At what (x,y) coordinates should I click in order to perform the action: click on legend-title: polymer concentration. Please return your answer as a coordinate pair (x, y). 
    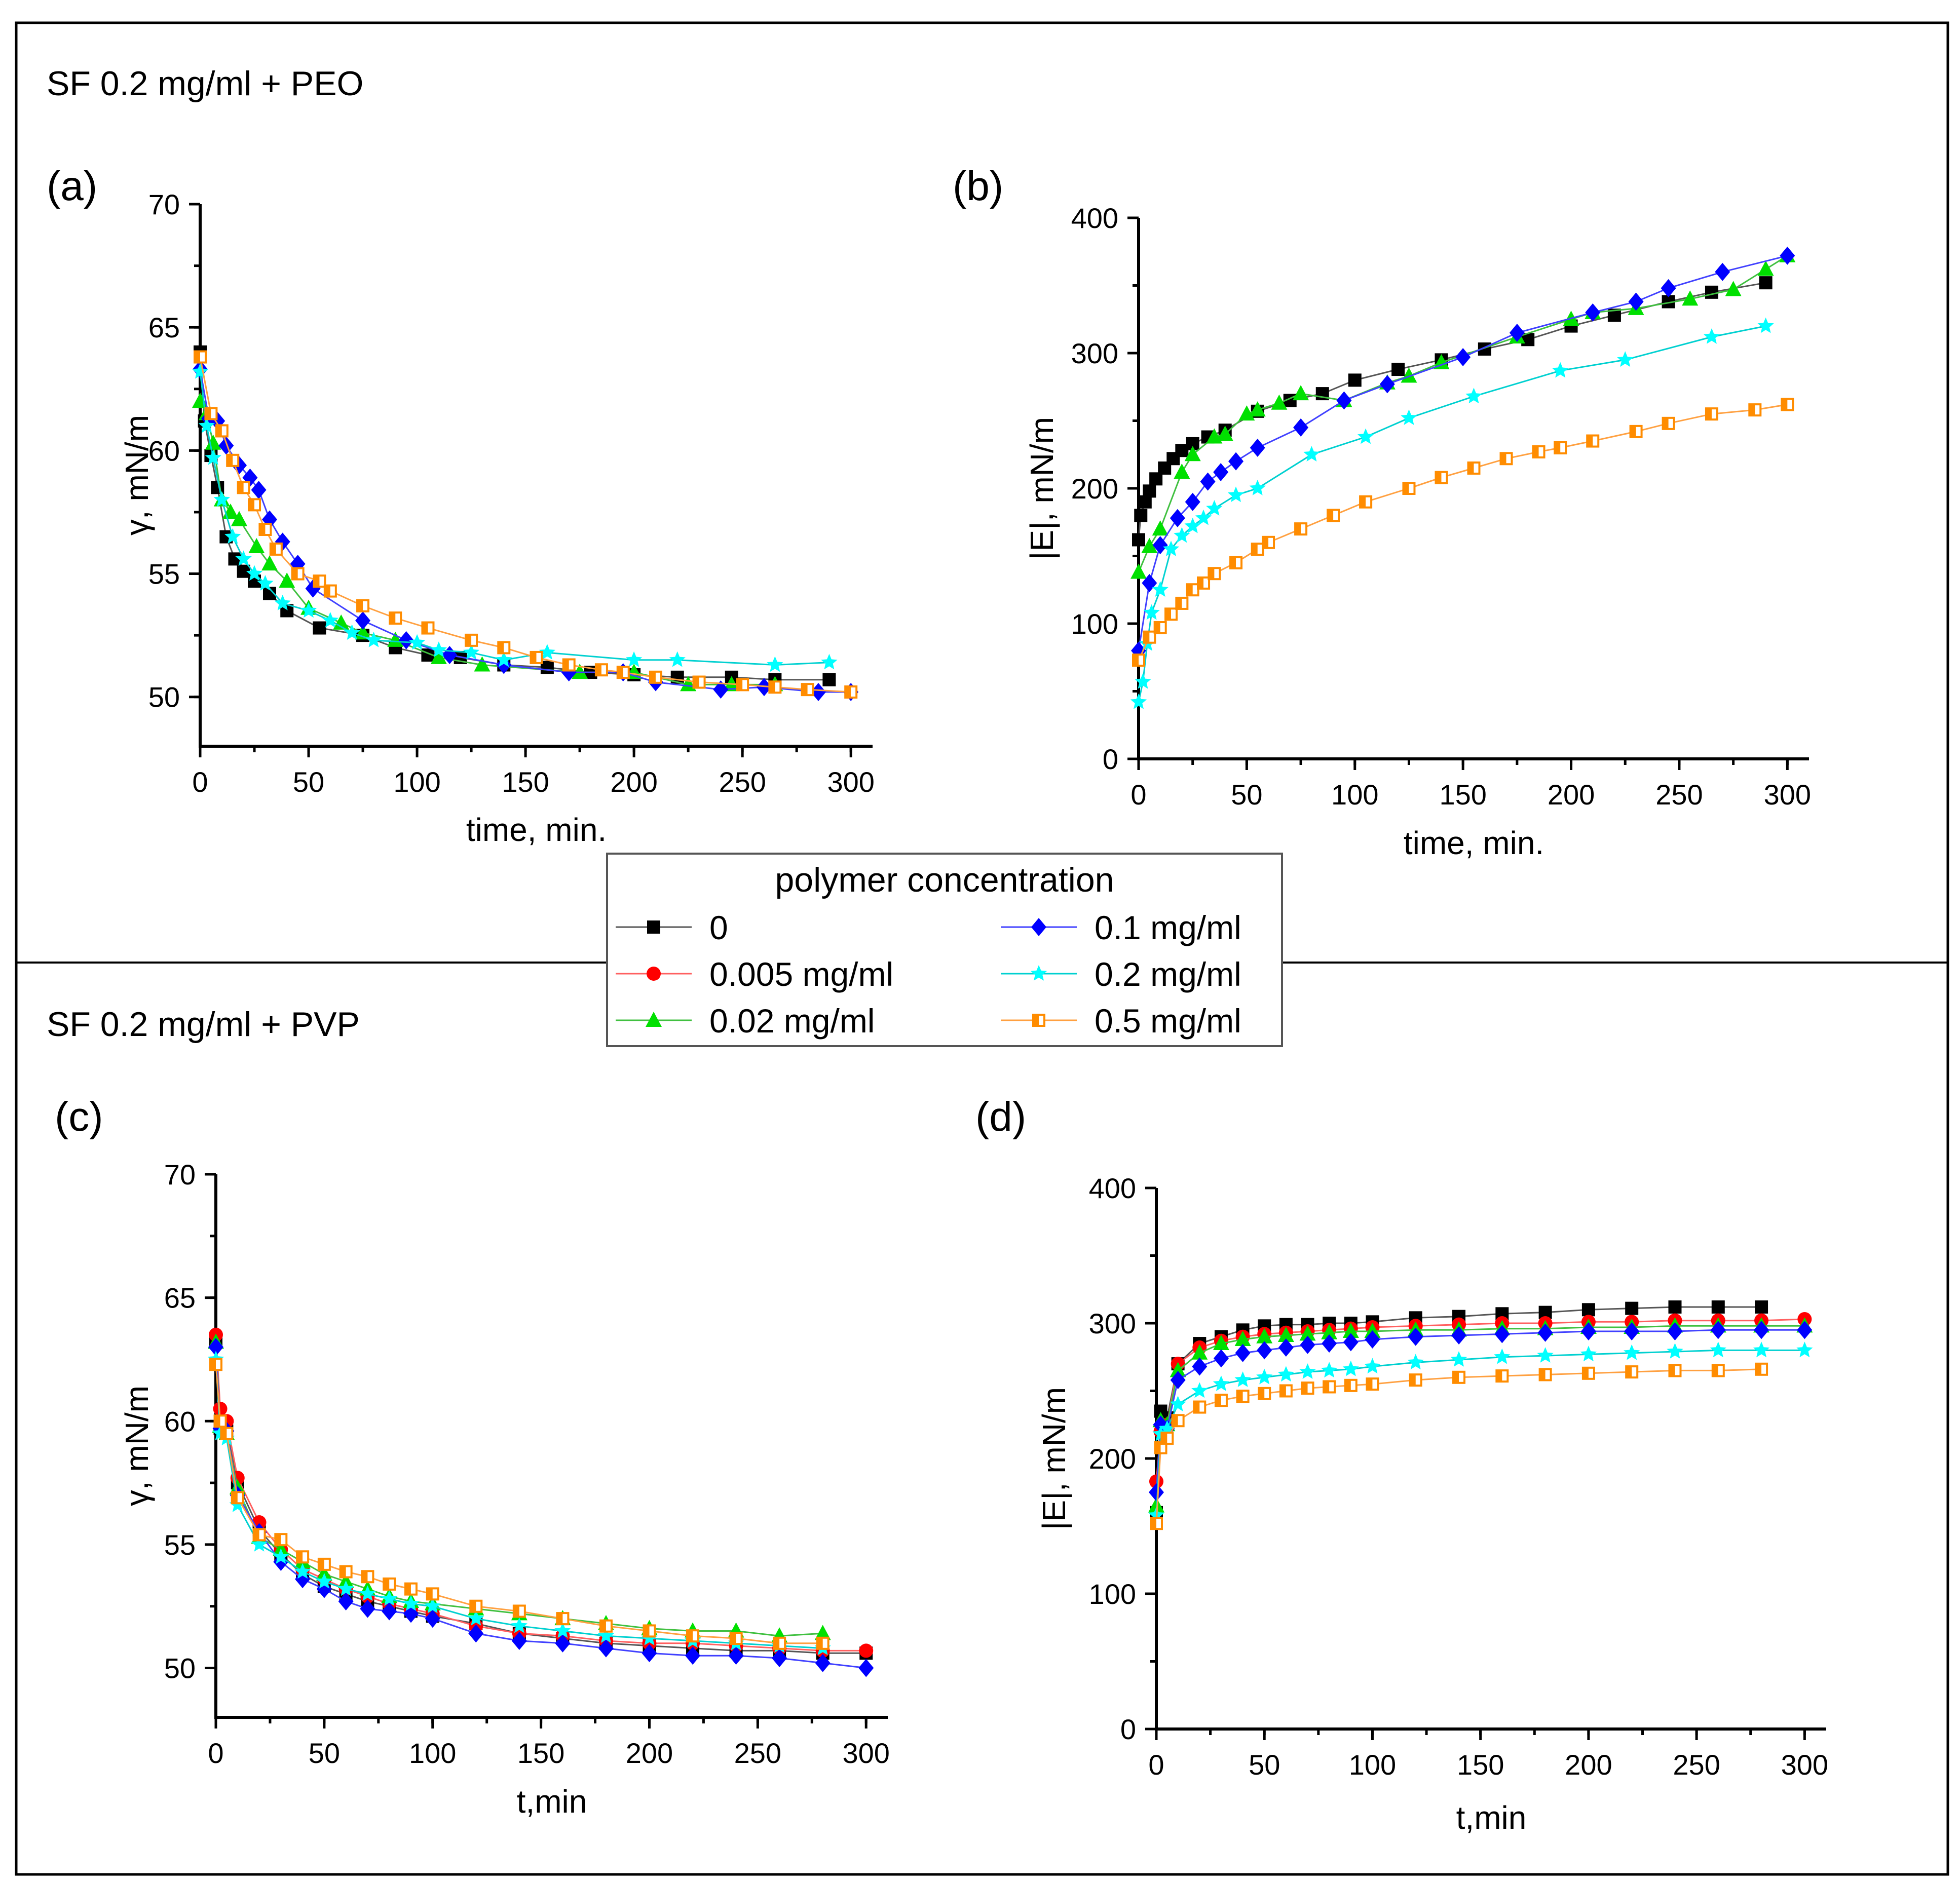
    Looking at the image, I should click on (944, 880).